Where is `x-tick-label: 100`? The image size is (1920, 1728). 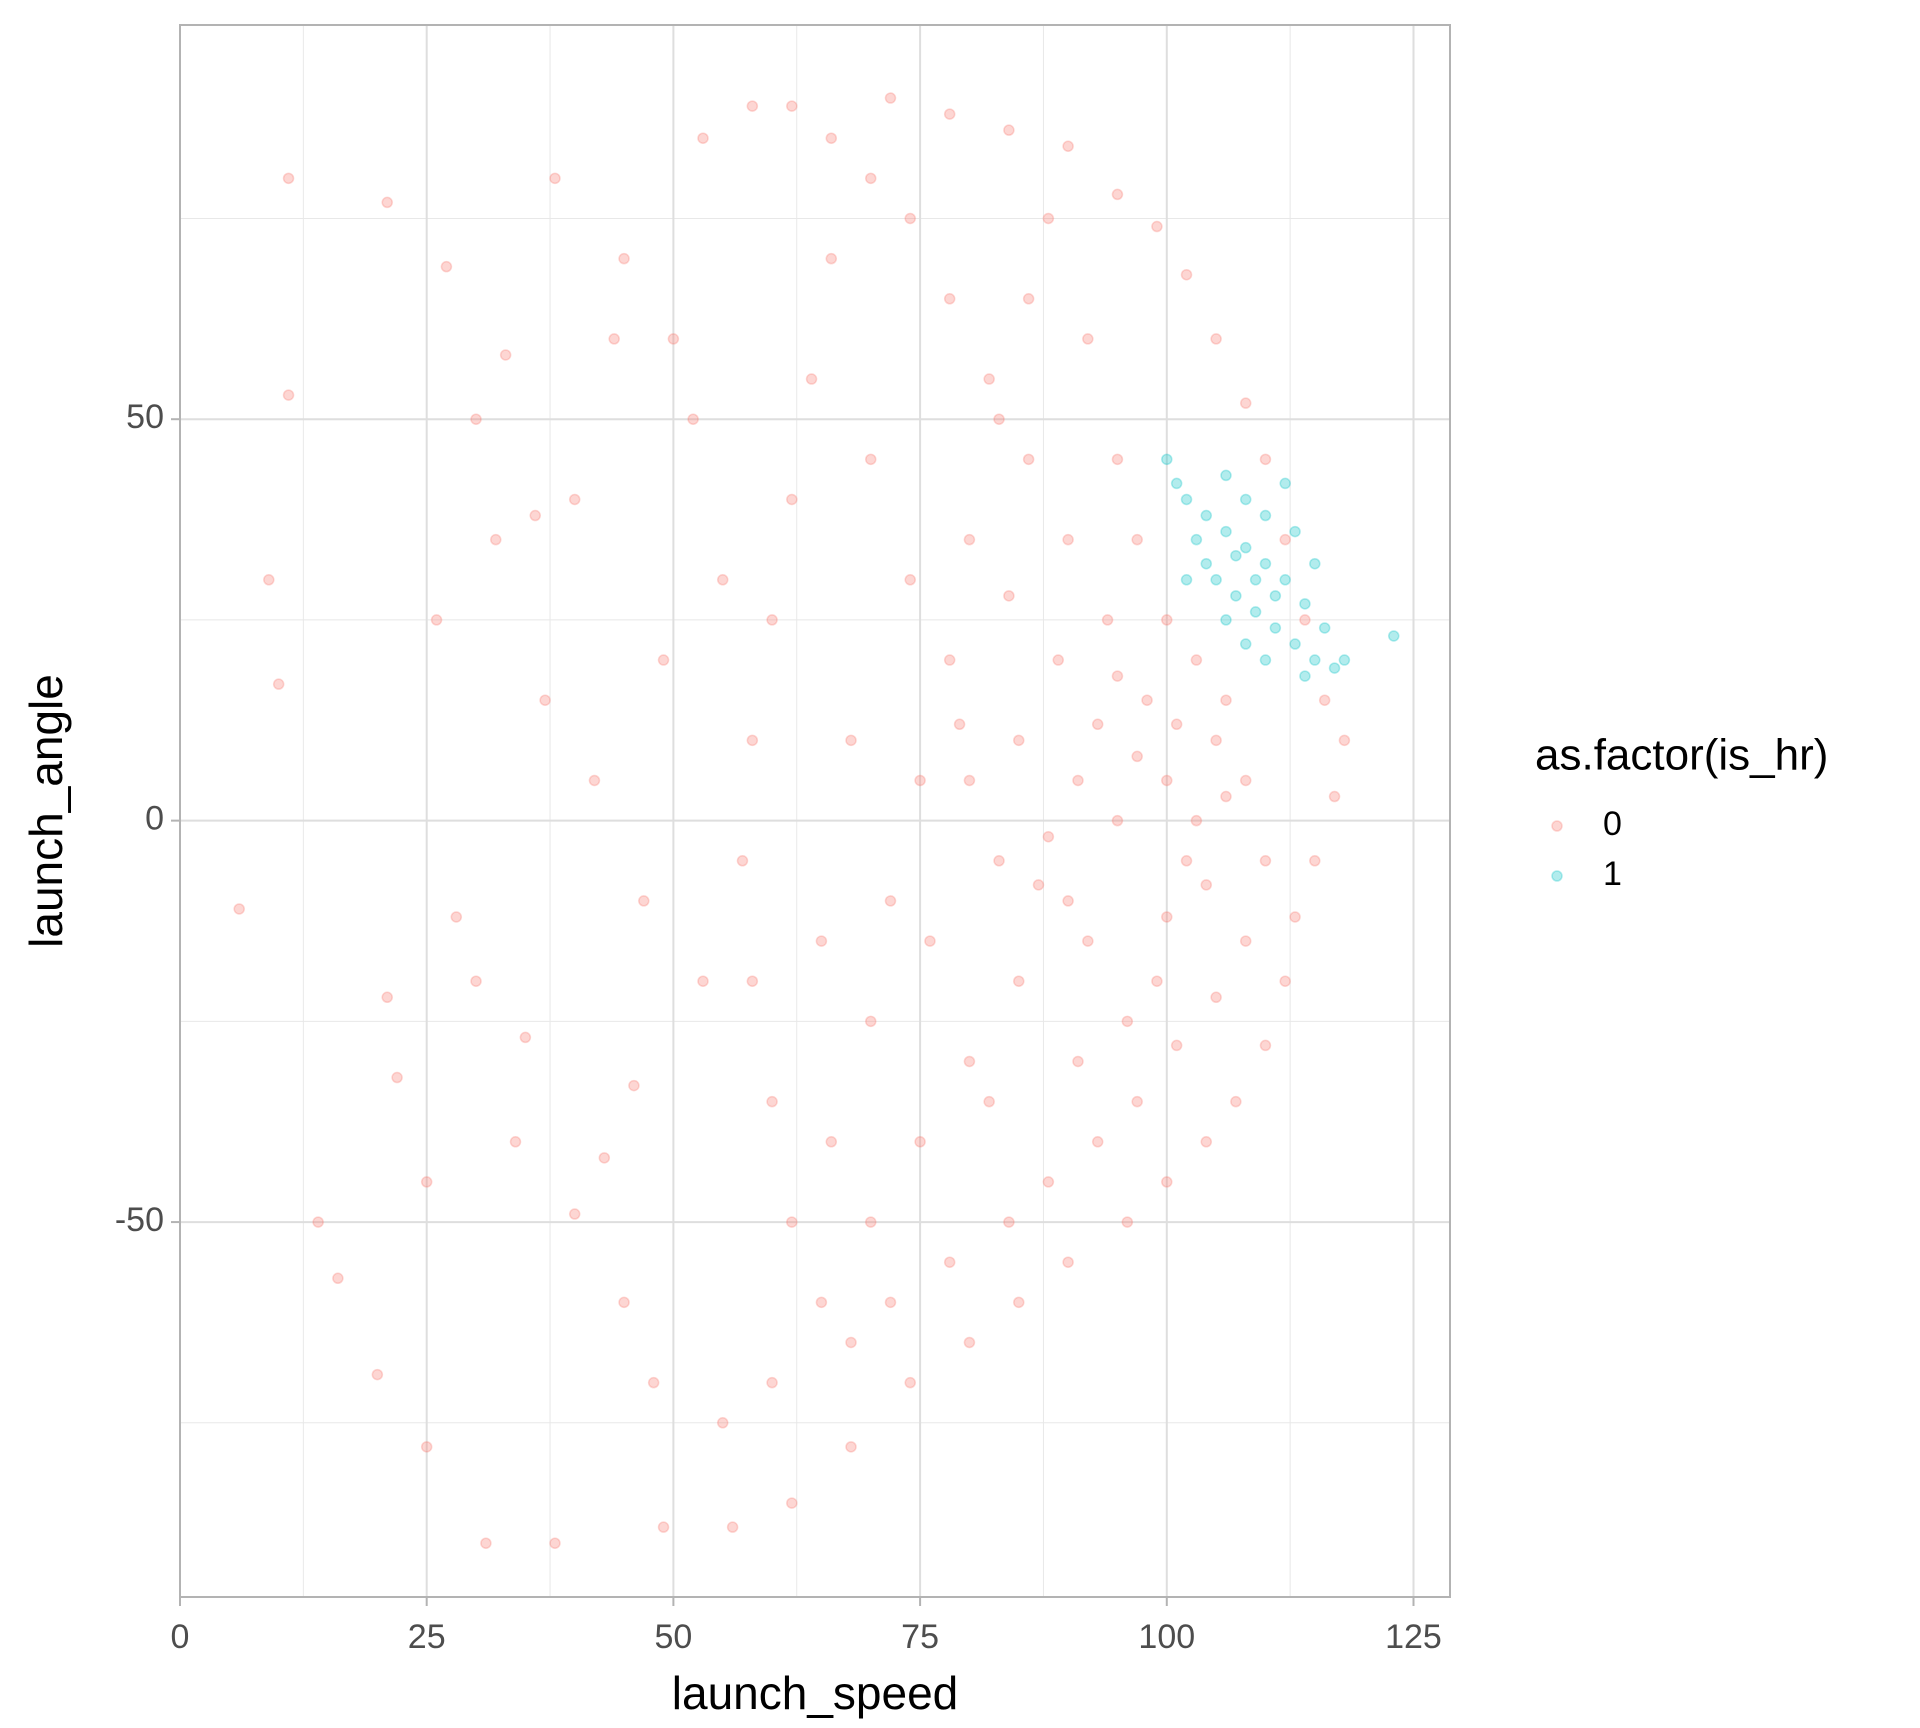
x-tick-label: 100 is located at coordinates (1166, 1637).